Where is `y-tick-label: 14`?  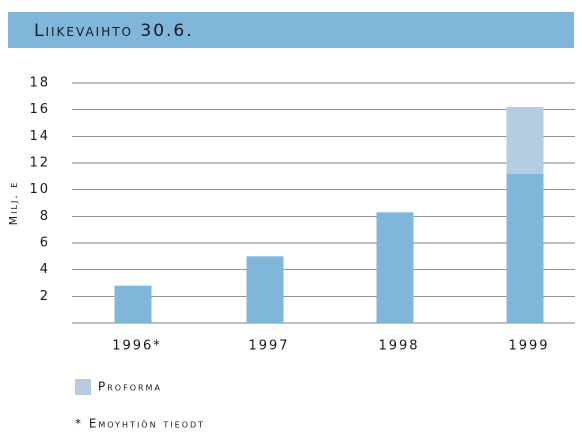 y-tick-label: 14 is located at coordinates (39, 136).